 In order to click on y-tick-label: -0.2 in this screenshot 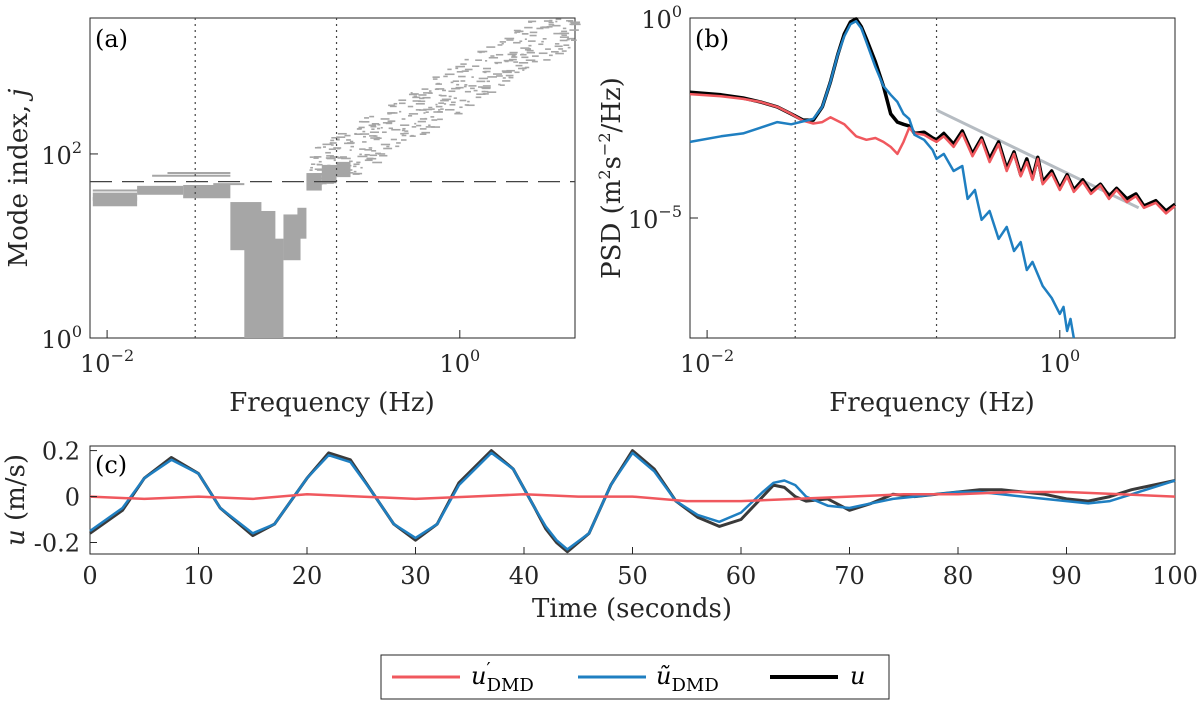, I will do `click(57, 544)`.